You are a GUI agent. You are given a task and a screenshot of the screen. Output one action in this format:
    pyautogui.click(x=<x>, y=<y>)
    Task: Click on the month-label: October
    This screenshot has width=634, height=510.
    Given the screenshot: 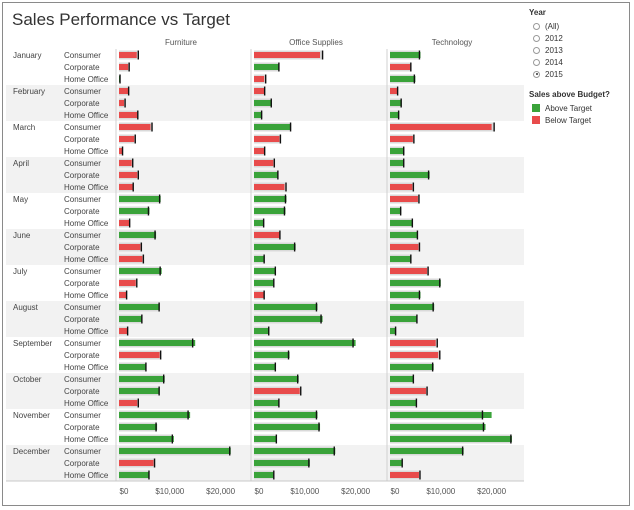 What is the action you would take?
    pyautogui.click(x=27, y=379)
    